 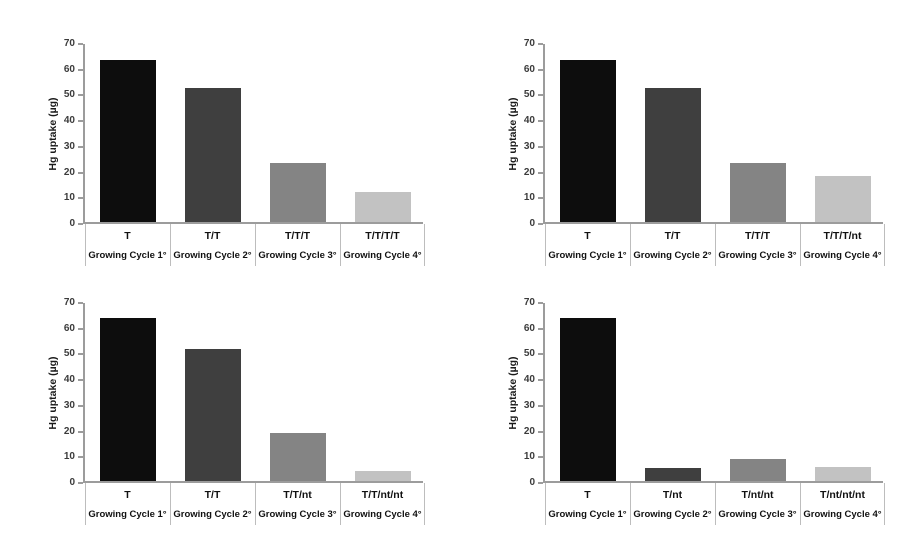 What do you see at coordinates (757, 470) in the screenshot?
I see `bar-T-nt-nt` at bounding box center [757, 470].